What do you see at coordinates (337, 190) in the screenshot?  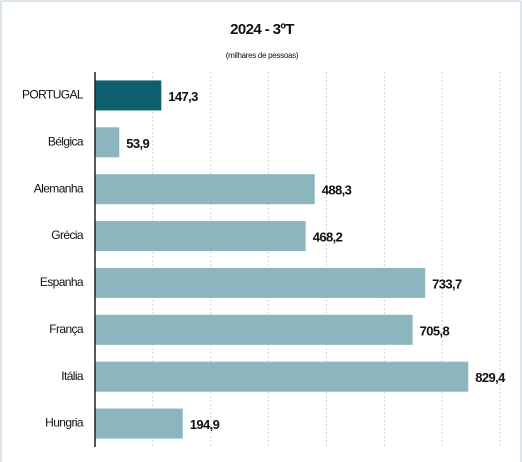 I see `value-label: 488,3` at bounding box center [337, 190].